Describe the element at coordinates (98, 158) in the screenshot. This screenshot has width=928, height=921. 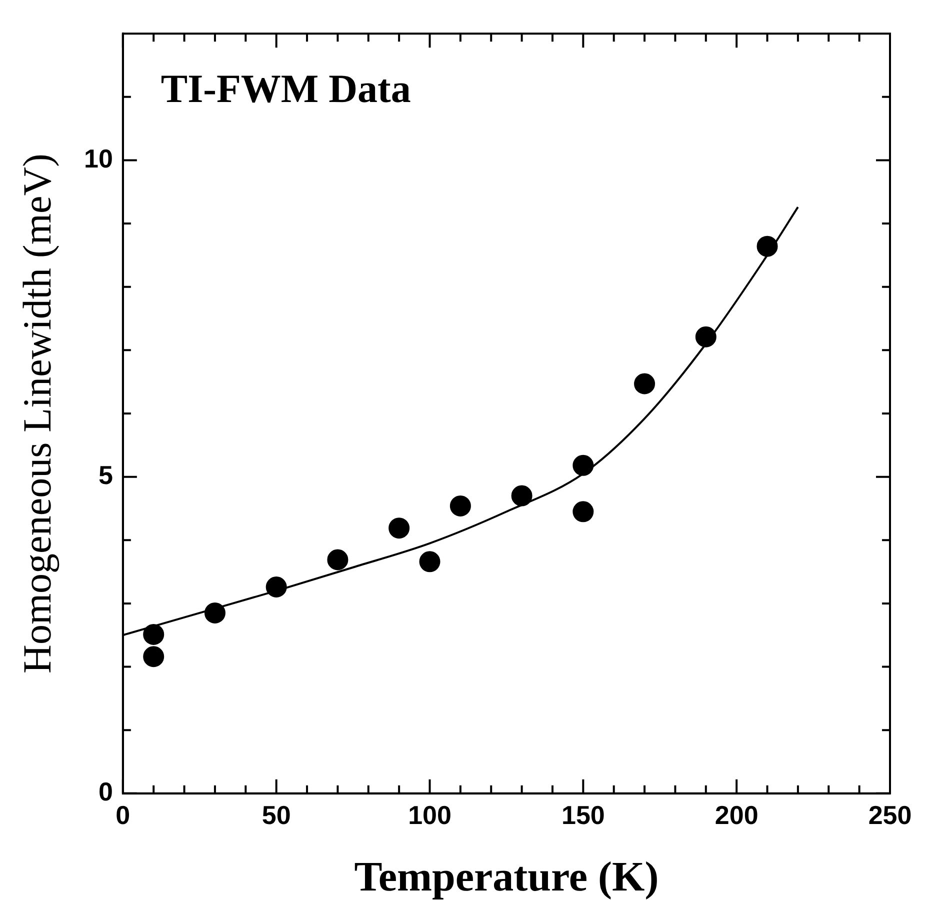
I see `y-tick-label: 10` at that location.